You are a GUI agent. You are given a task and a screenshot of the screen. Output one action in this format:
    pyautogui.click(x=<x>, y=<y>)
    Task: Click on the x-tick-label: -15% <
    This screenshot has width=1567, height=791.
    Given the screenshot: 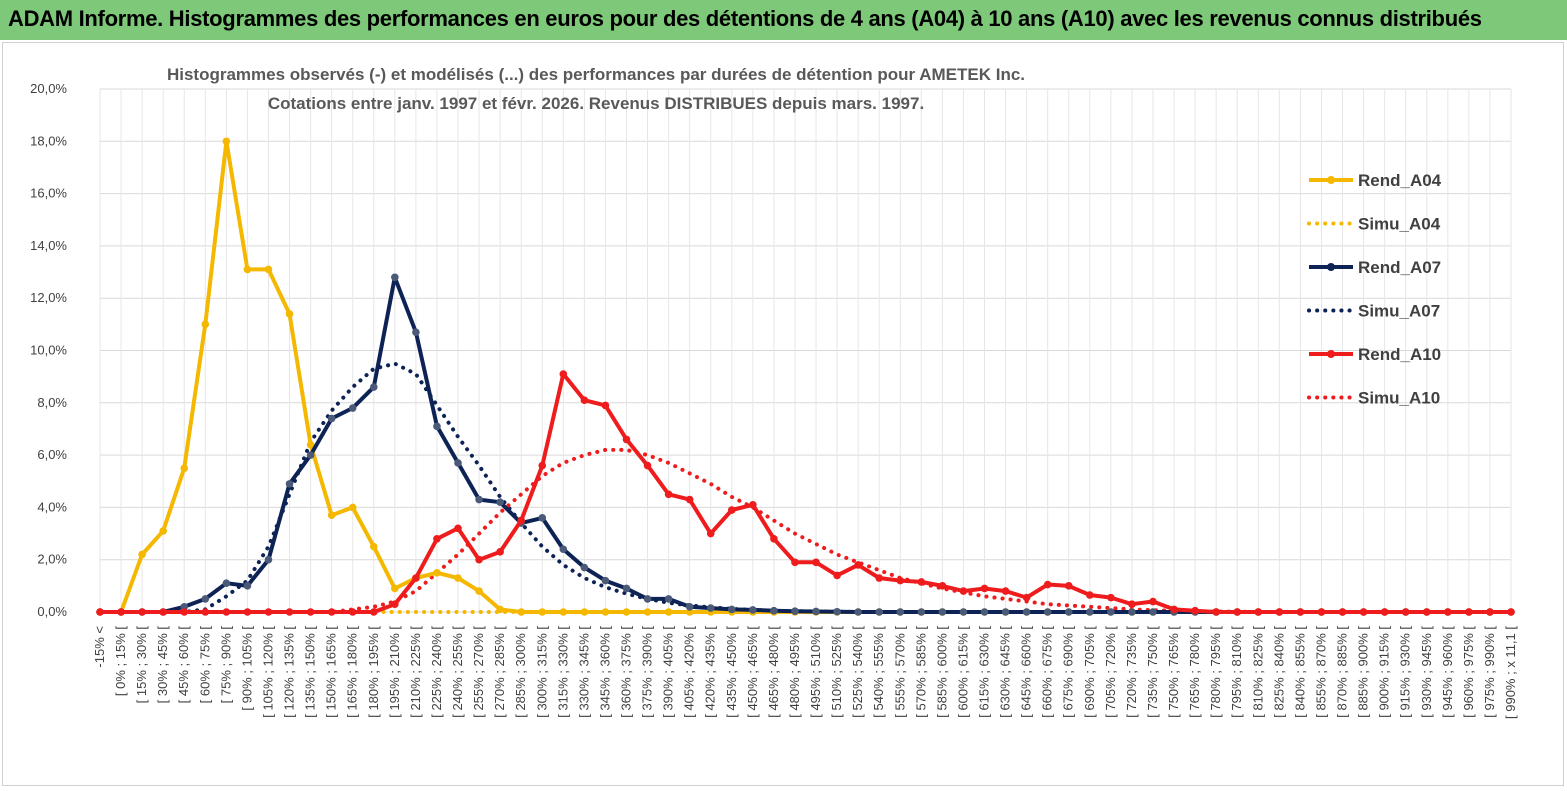 What is the action you would take?
    pyautogui.click(x=99, y=647)
    